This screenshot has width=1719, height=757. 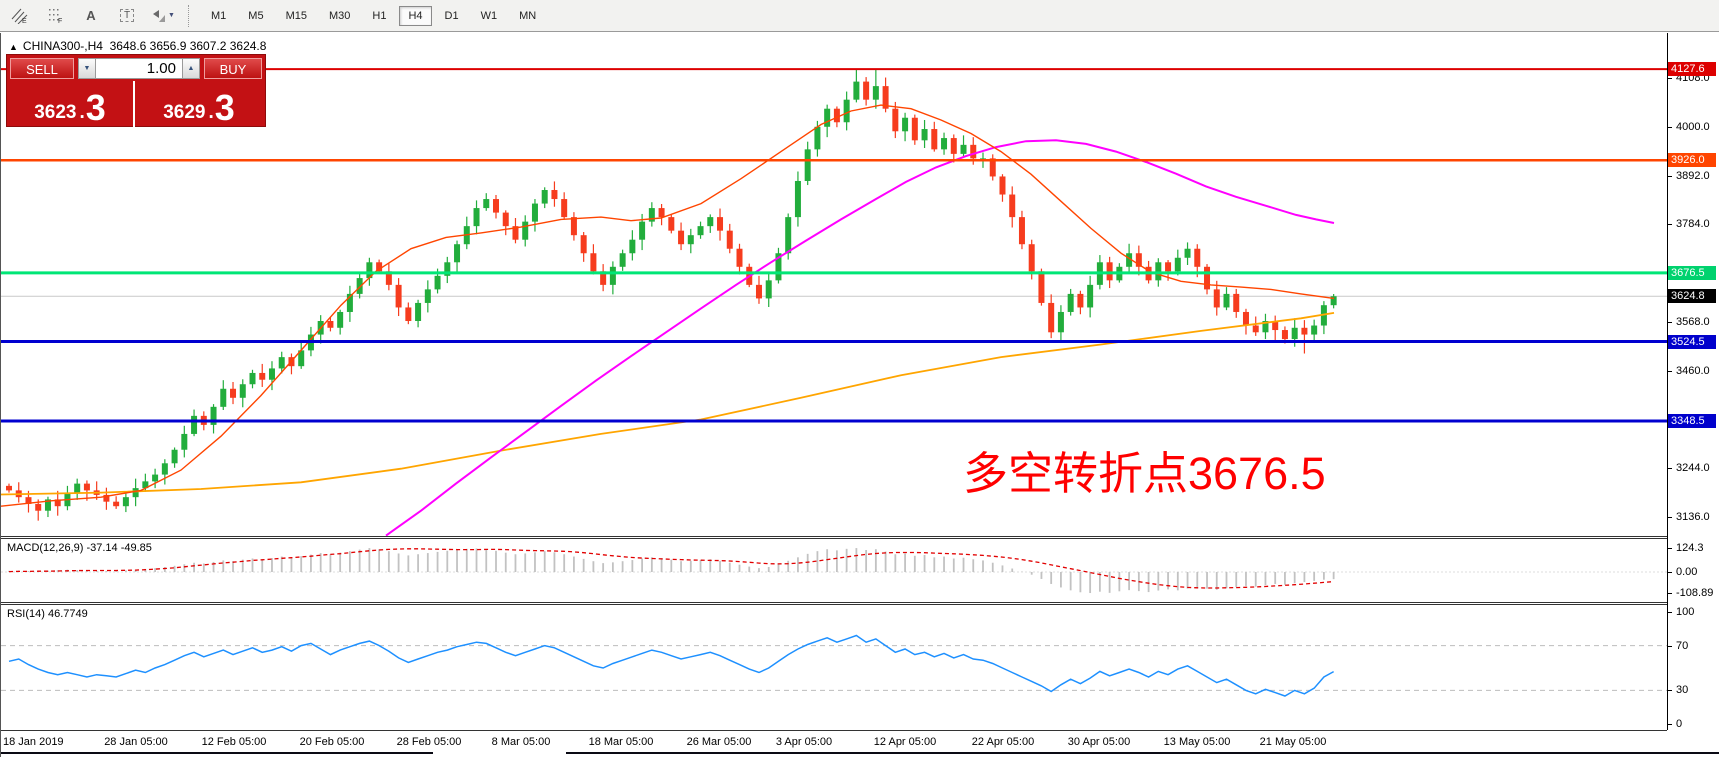 I want to click on buy-price: 3629. 3, so click(x=199, y=104).